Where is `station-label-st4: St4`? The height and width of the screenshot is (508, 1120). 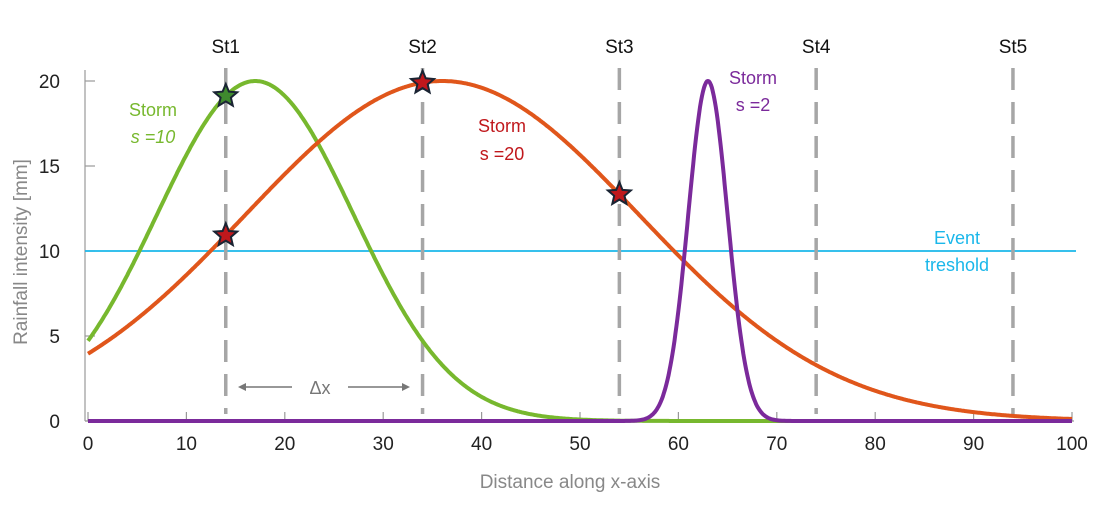 station-label-st4: St4 is located at coordinates (816, 47).